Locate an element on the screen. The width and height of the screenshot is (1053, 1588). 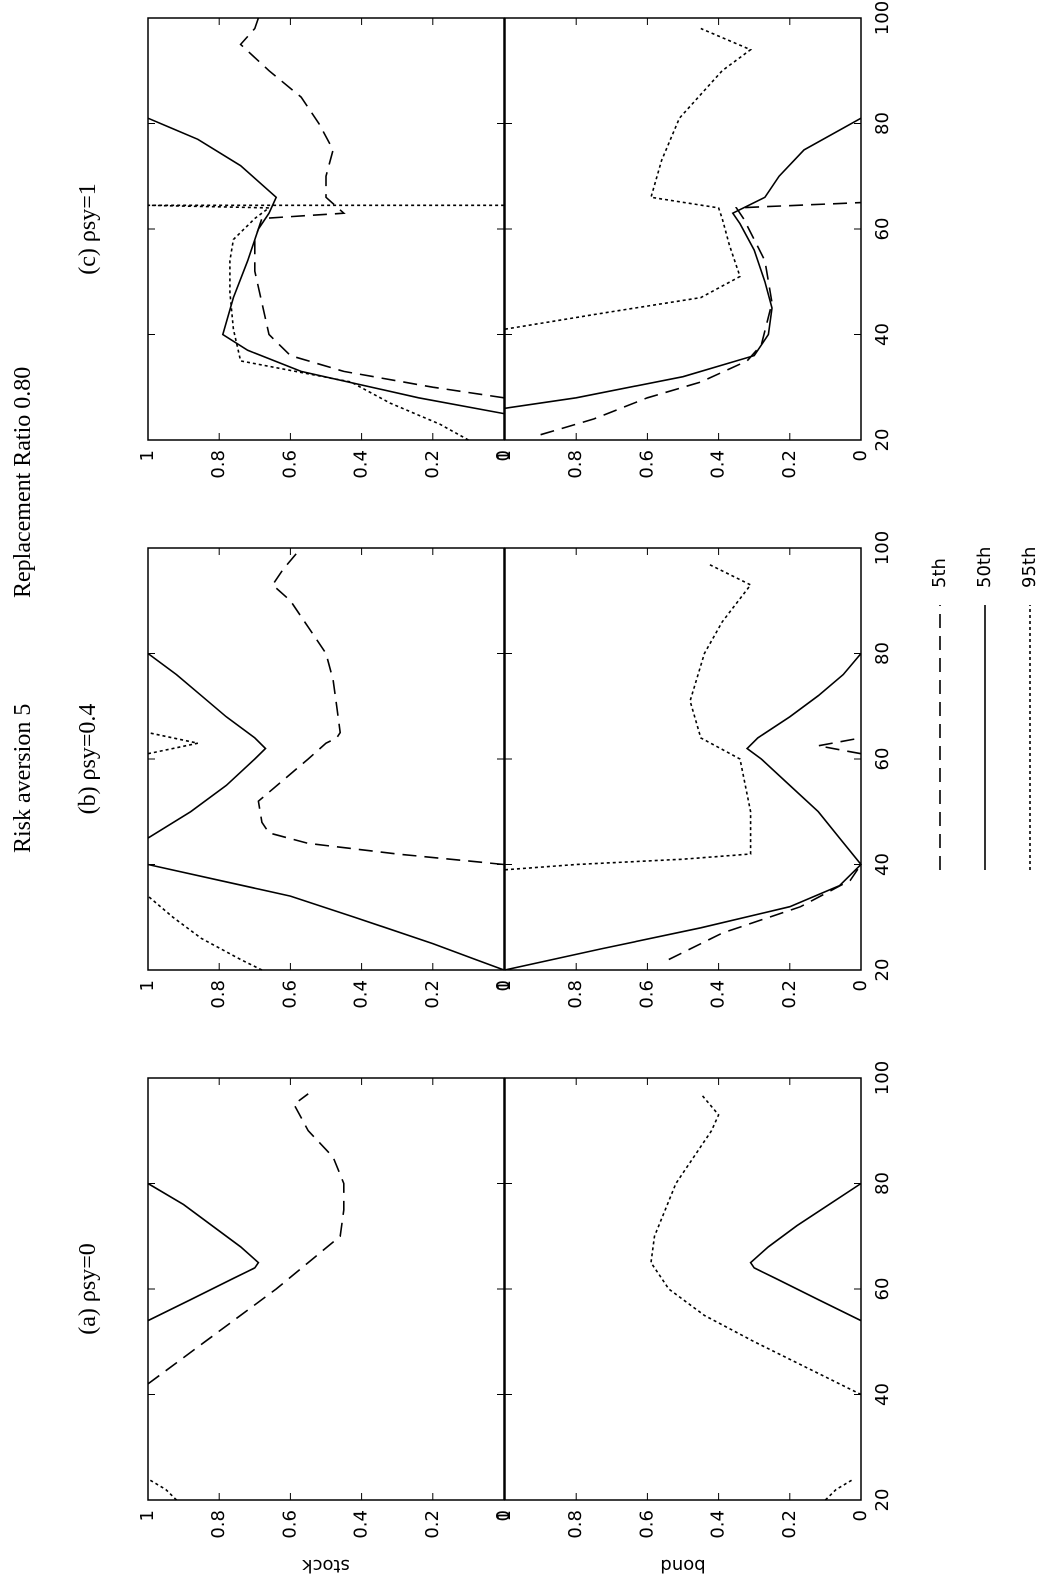
legend-label: 50th is located at coordinates (984, 567).